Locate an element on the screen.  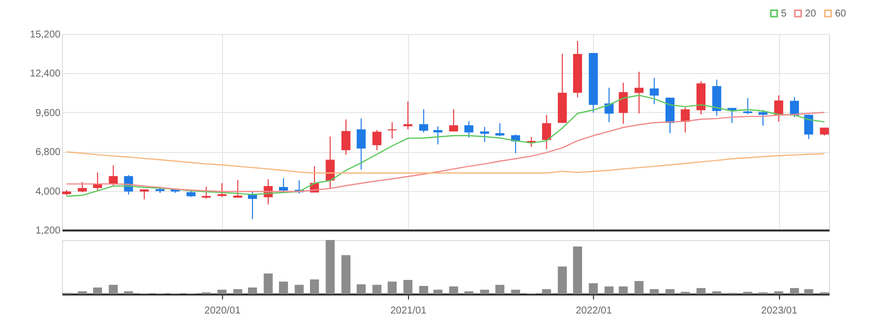
y-tick-label: 4,000 is located at coordinates (48, 192).